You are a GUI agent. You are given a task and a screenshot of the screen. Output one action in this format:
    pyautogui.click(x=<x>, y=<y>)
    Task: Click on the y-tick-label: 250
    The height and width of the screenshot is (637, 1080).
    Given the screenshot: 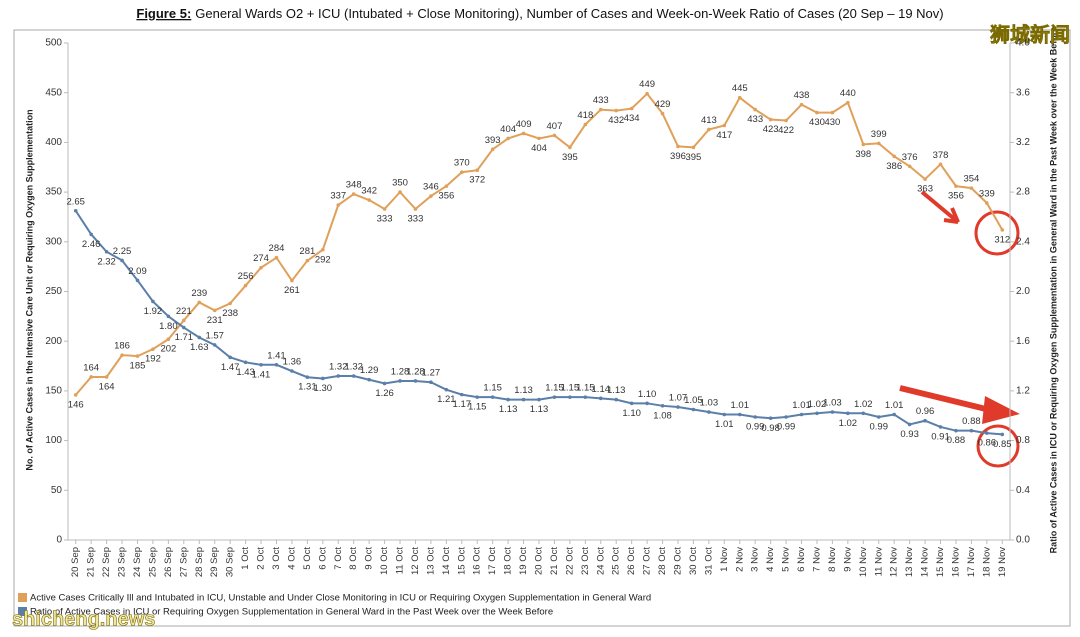 What is the action you would take?
    pyautogui.click(x=53, y=291)
    